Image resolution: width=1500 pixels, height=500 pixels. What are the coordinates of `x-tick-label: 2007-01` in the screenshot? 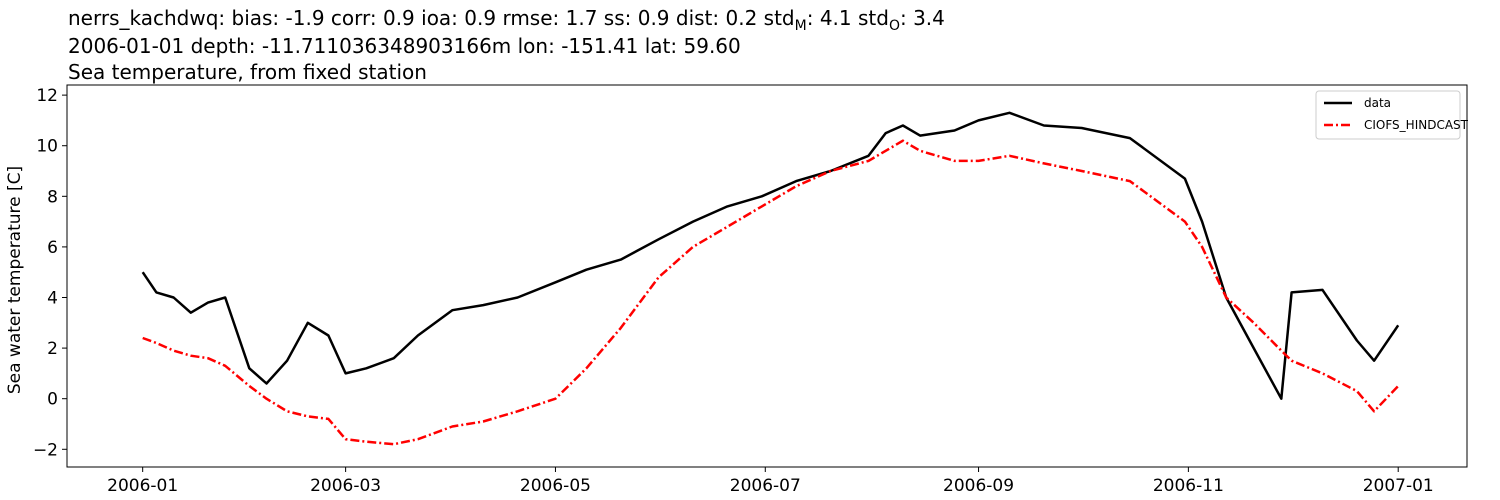 It's located at (1398, 486).